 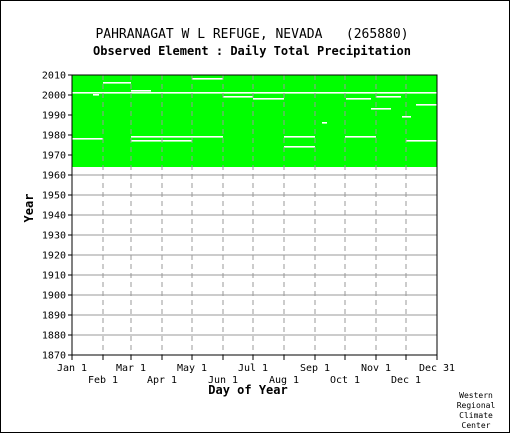 I want to click on x-tick-label: Aug 1, so click(x=284, y=380).